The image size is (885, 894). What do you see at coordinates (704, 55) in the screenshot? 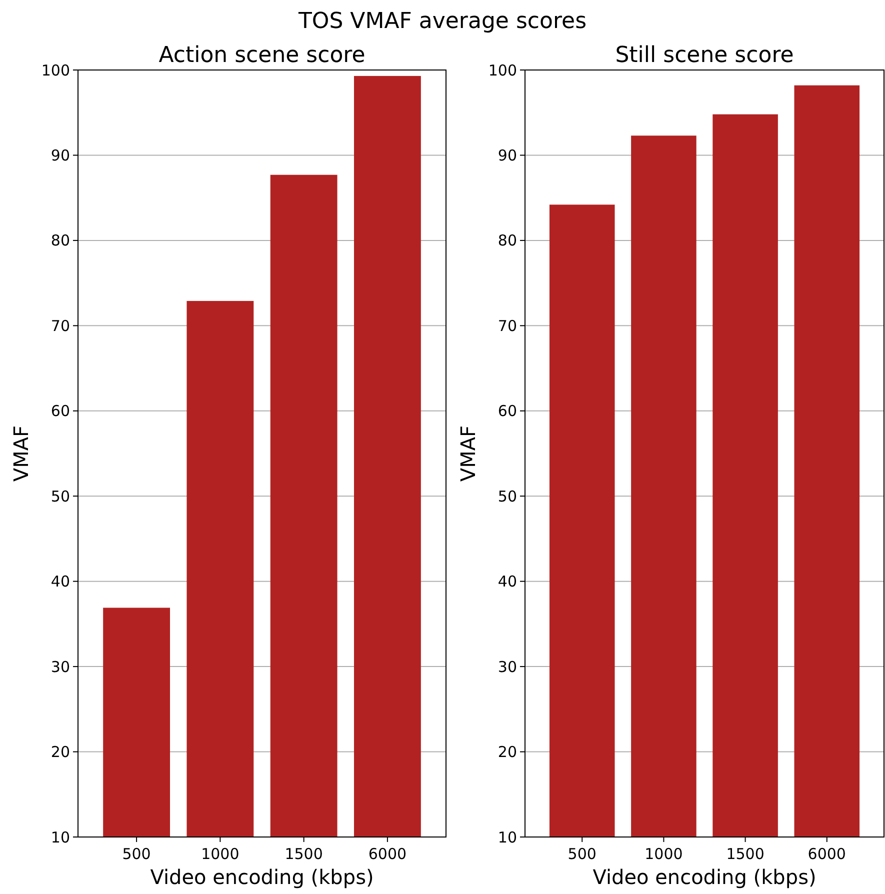
I see `chart-title: Still scene score` at bounding box center [704, 55].